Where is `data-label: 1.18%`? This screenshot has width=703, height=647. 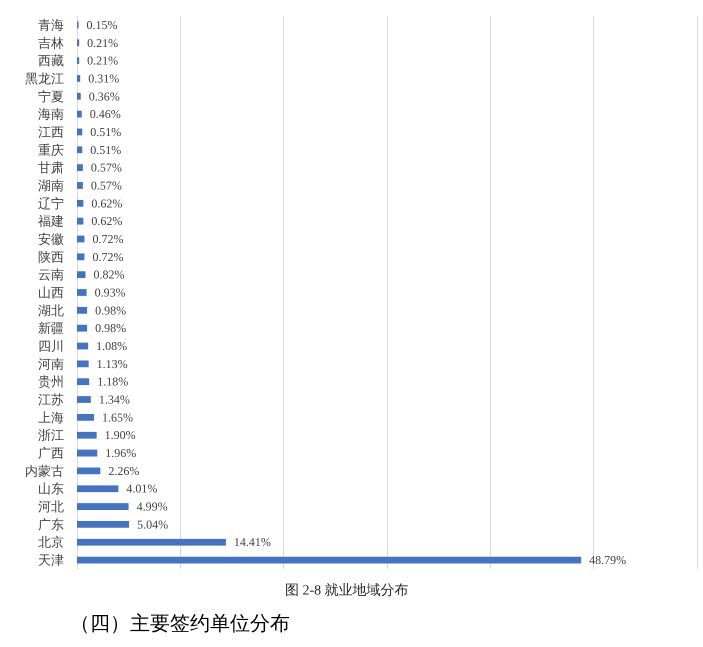 data-label: 1.18% is located at coordinates (112, 381).